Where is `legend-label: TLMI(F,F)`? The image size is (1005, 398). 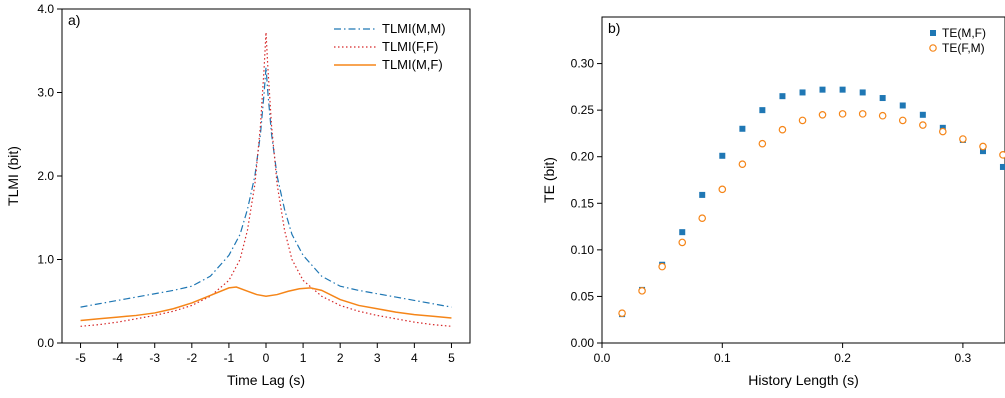 legend-label: TLMI(F,F) is located at coordinates (410, 46).